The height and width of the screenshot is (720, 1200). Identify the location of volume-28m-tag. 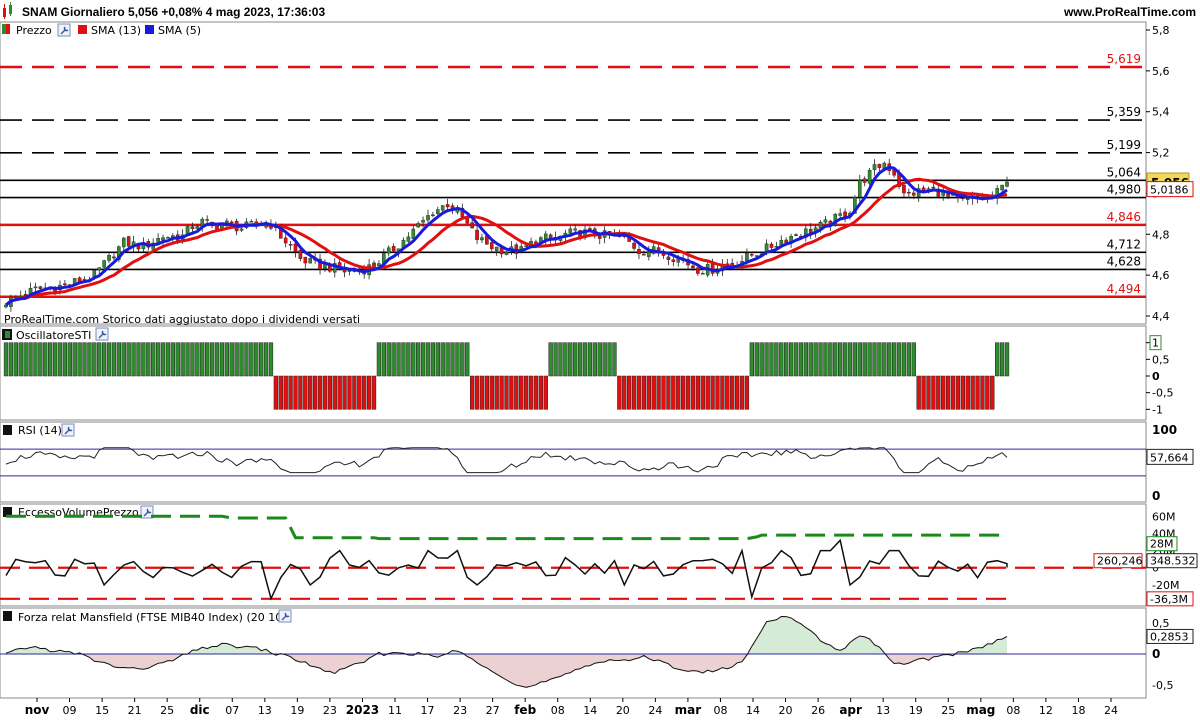
(1162, 544).